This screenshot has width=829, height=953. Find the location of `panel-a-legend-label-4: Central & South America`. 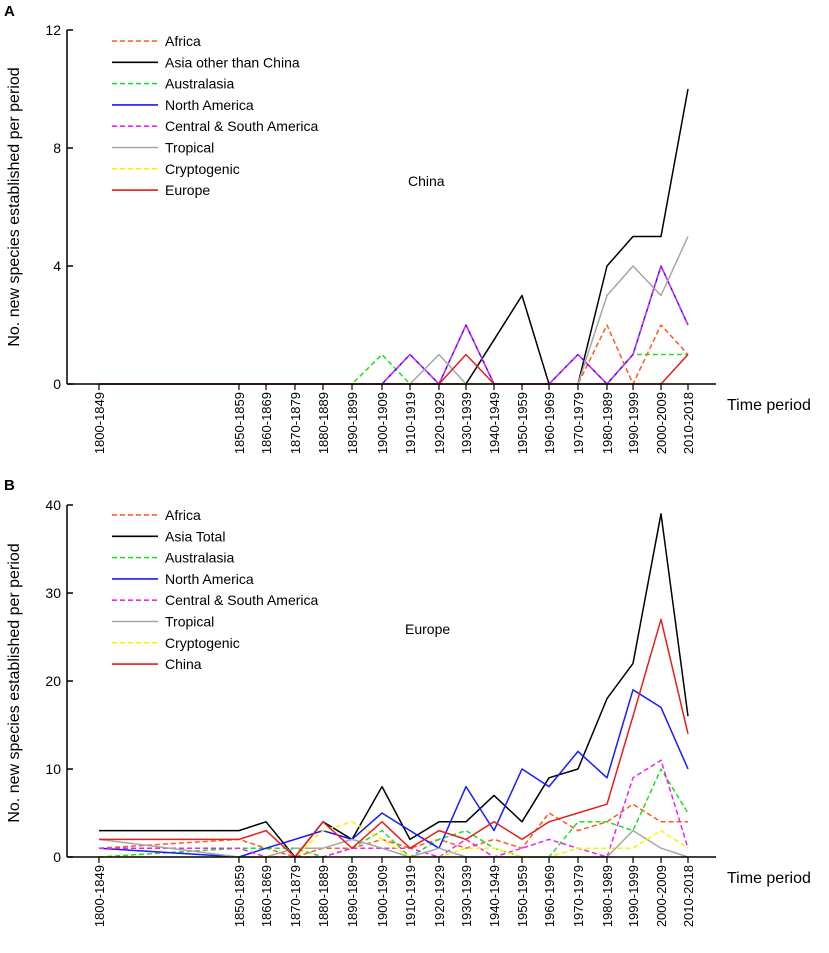

panel-a-legend-label-4: Central & South America is located at coordinates (242, 126).